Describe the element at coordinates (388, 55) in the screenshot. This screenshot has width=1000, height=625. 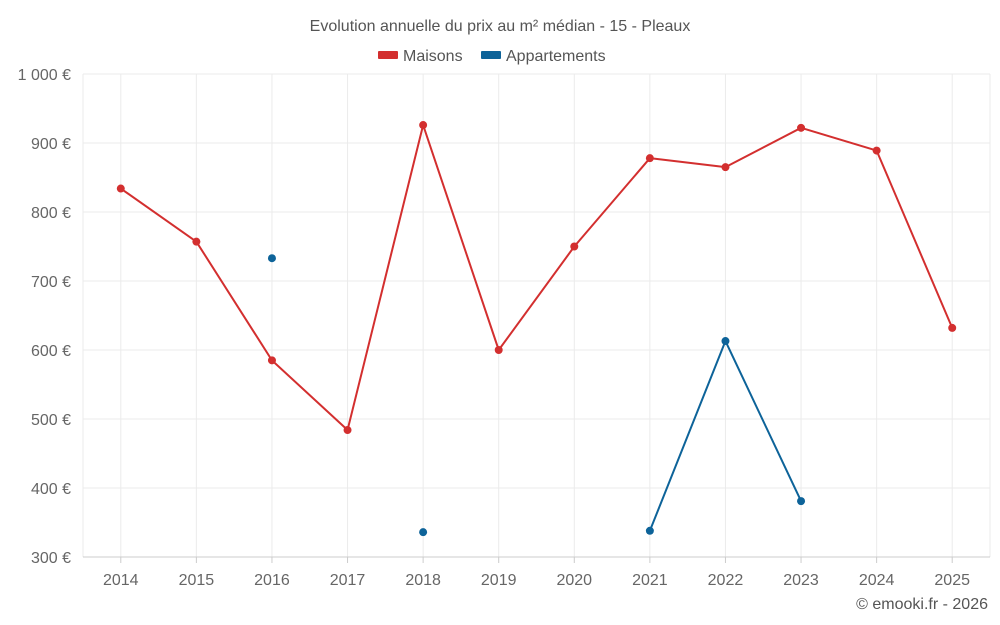
I see `legend-swatch-maisons` at that location.